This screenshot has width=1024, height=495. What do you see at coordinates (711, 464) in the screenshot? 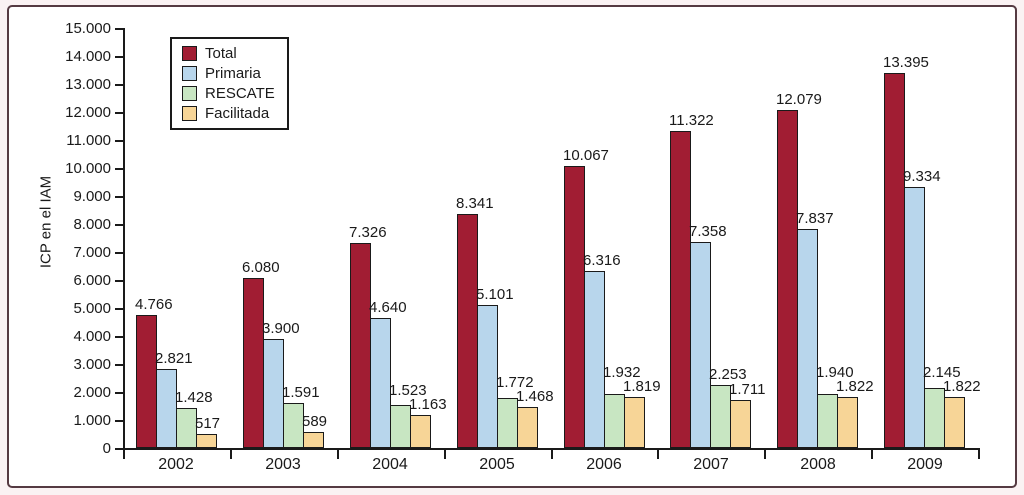
I see `x-category-label: 2007` at bounding box center [711, 464].